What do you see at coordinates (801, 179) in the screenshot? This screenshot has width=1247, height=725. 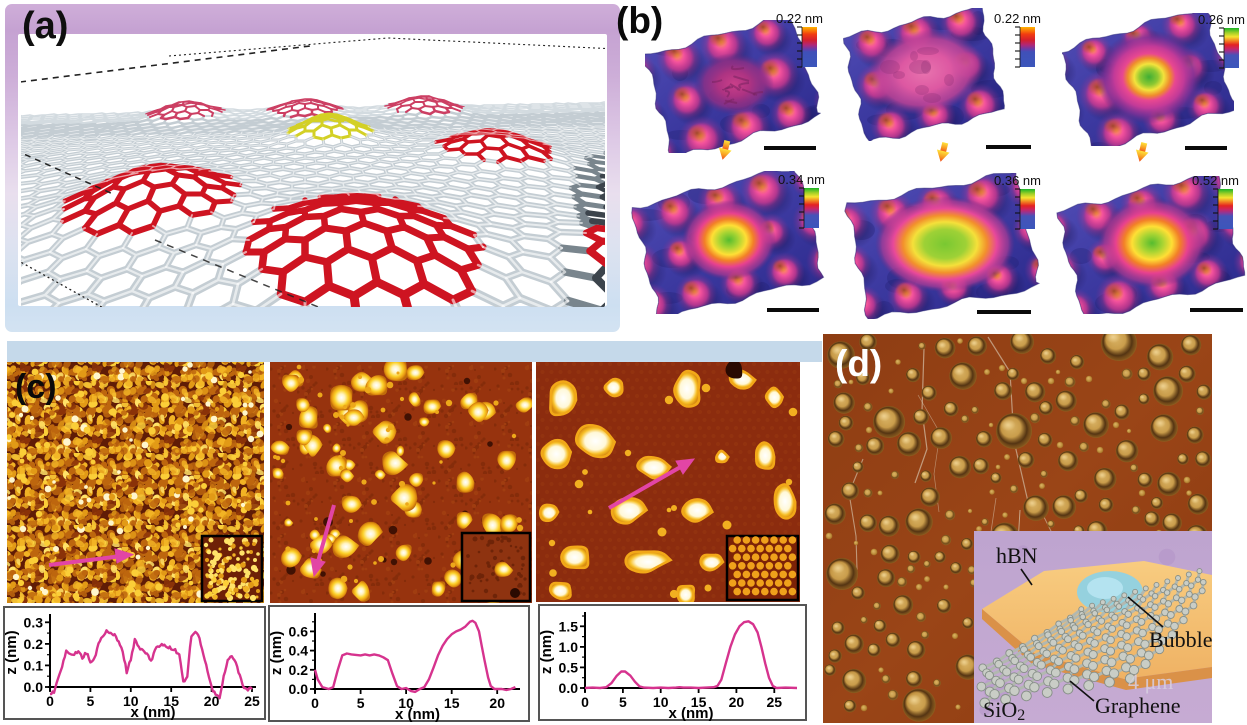 I see `svg-text: 0.34 nm` at bounding box center [801, 179].